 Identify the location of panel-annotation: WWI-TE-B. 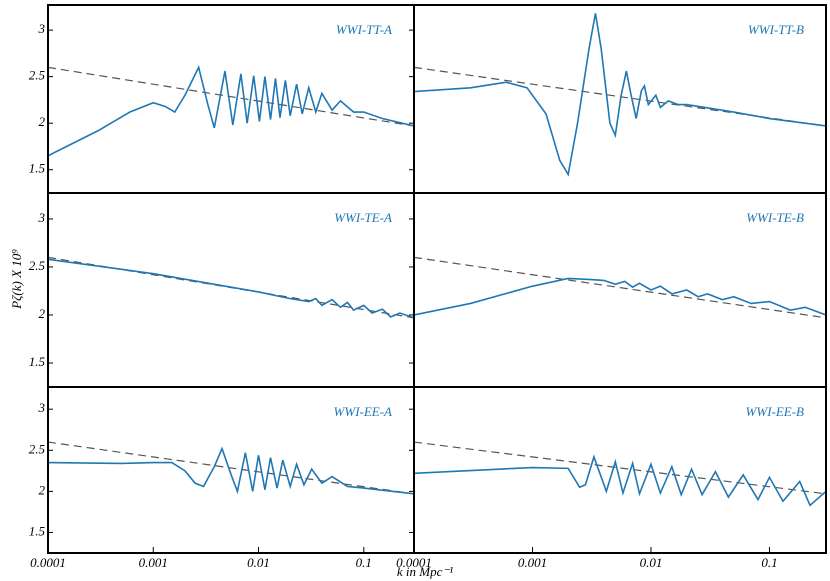
(775, 217).